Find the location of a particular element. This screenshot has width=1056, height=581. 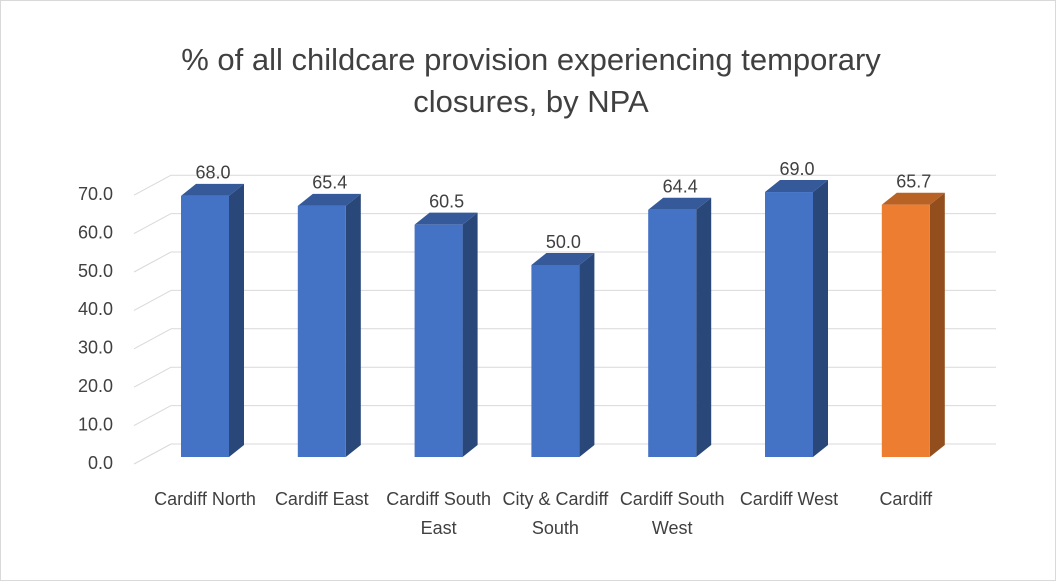

x-tick-label: Cardiff South East is located at coordinates (438, 513).